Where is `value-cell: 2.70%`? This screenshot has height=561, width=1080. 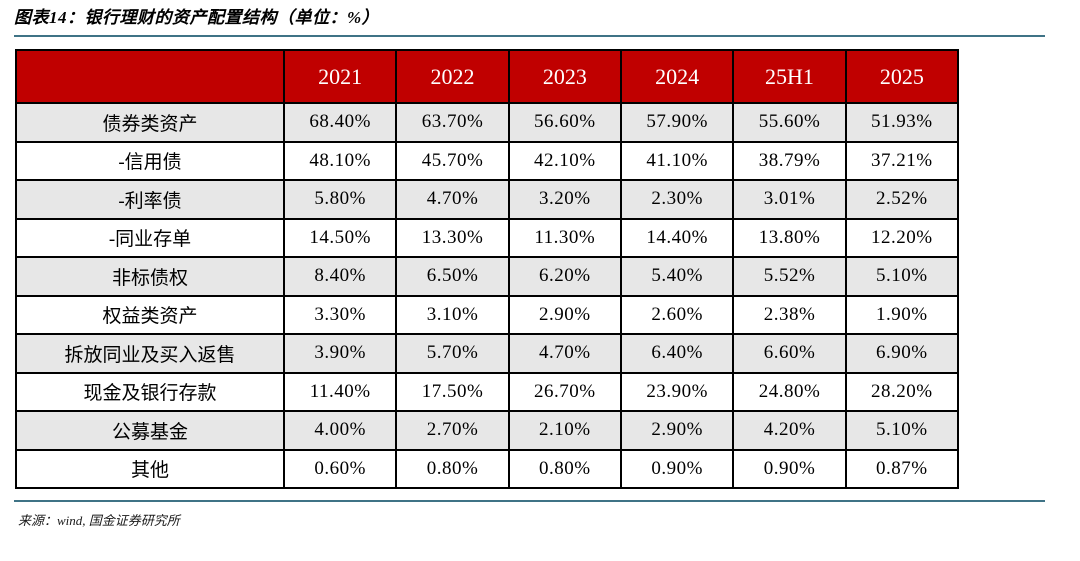
value-cell: 2.70% is located at coordinates (452, 430).